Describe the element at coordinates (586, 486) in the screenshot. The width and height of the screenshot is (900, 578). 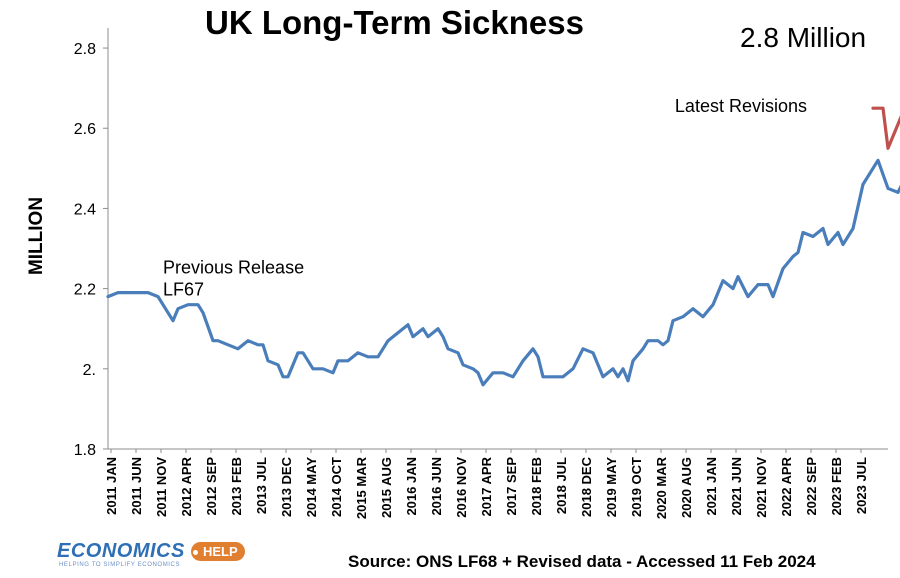
I see `x-tick-label: 2018 DEC` at that location.